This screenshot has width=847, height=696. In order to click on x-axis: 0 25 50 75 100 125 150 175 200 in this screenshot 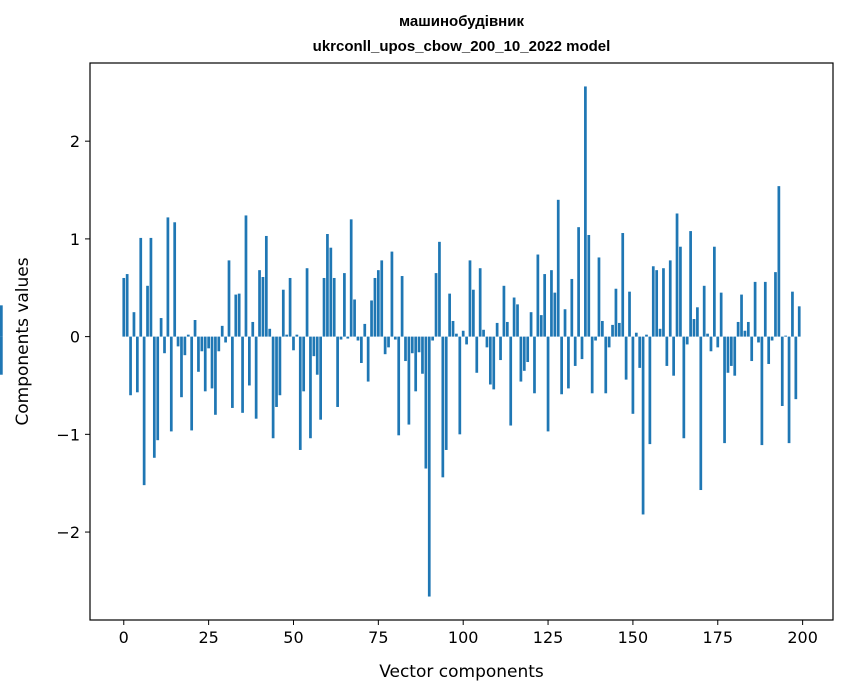, I will do `click(468, 633)`.